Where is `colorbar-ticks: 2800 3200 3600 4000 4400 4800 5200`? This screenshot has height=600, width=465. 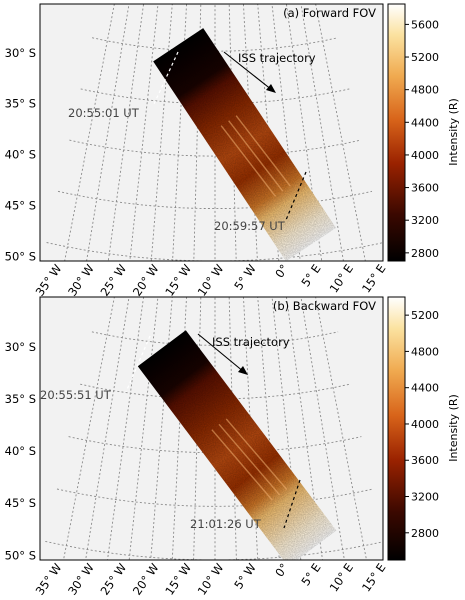 colorbar-ticks: 2800 3200 3600 4000 4400 4800 5200 is located at coordinates (422, 424).